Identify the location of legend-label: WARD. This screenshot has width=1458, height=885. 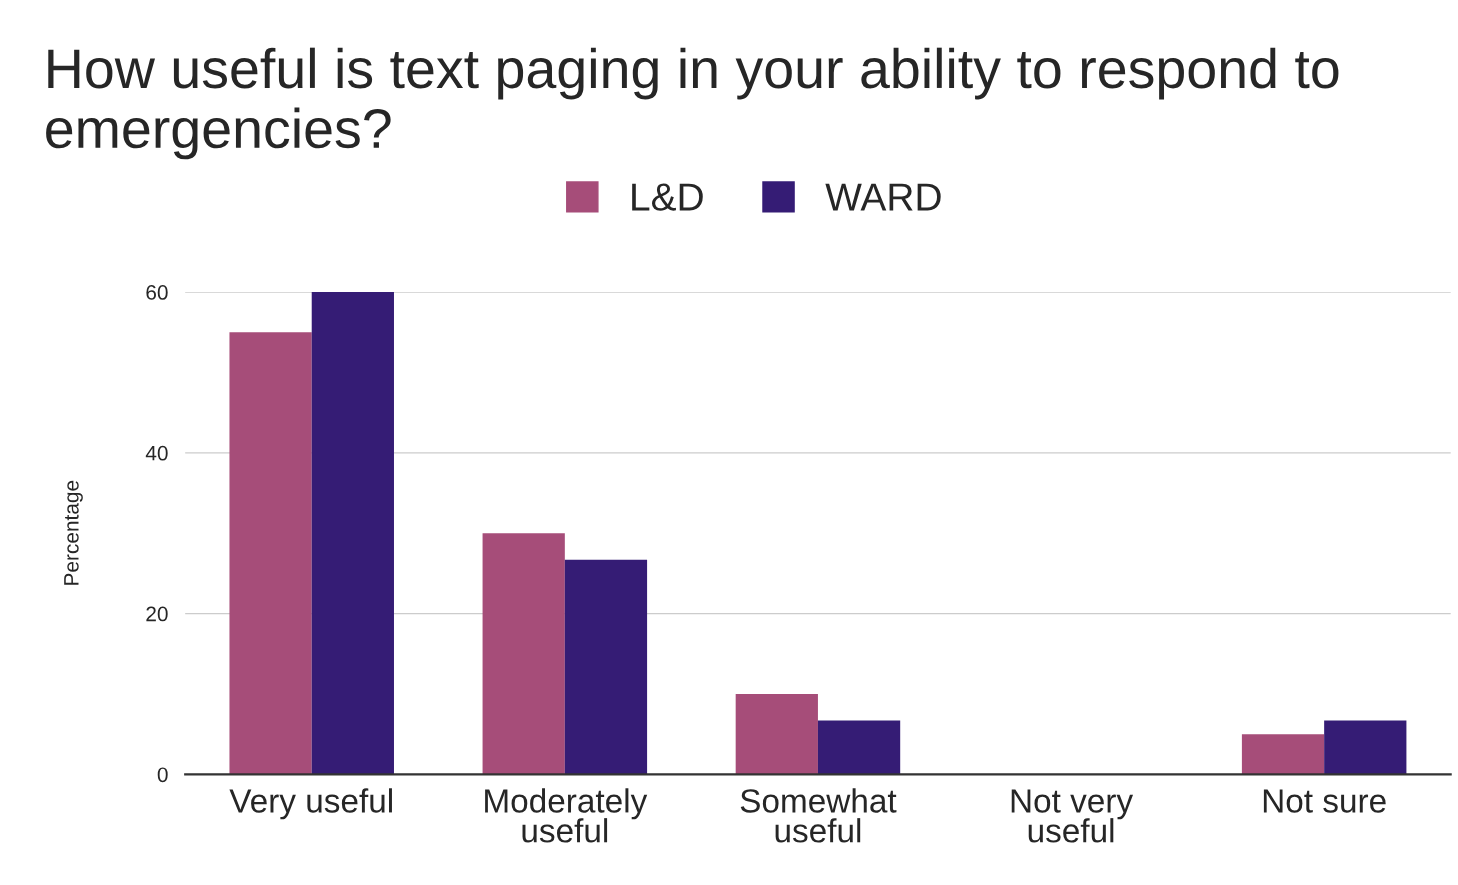
(883, 197).